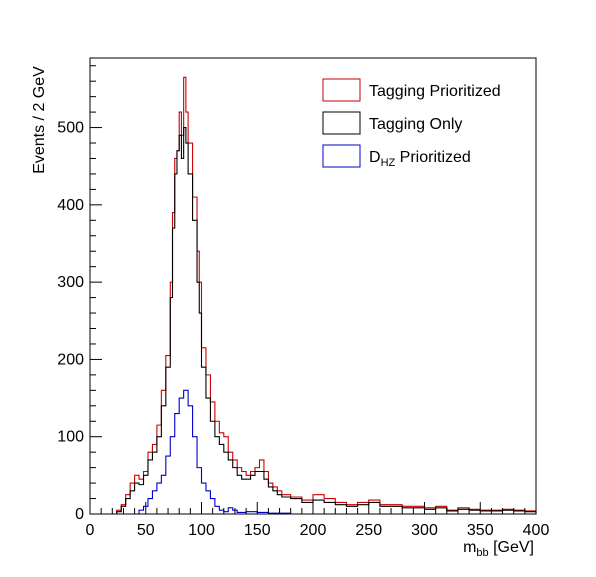 This screenshot has height=577, width=596. Describe the element at coordinates (415, 124) in the screenshot. I see `legend-label-1: Tagging Only` at that location.